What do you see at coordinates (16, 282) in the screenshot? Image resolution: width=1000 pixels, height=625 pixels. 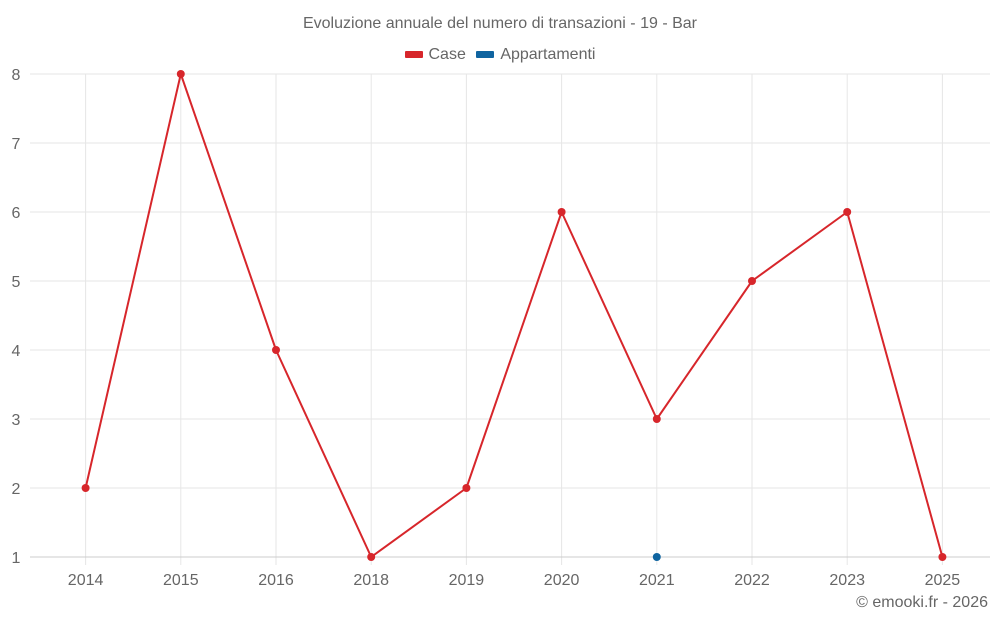 I see `y-tick-label: 5` at bounding box center [16, 282].